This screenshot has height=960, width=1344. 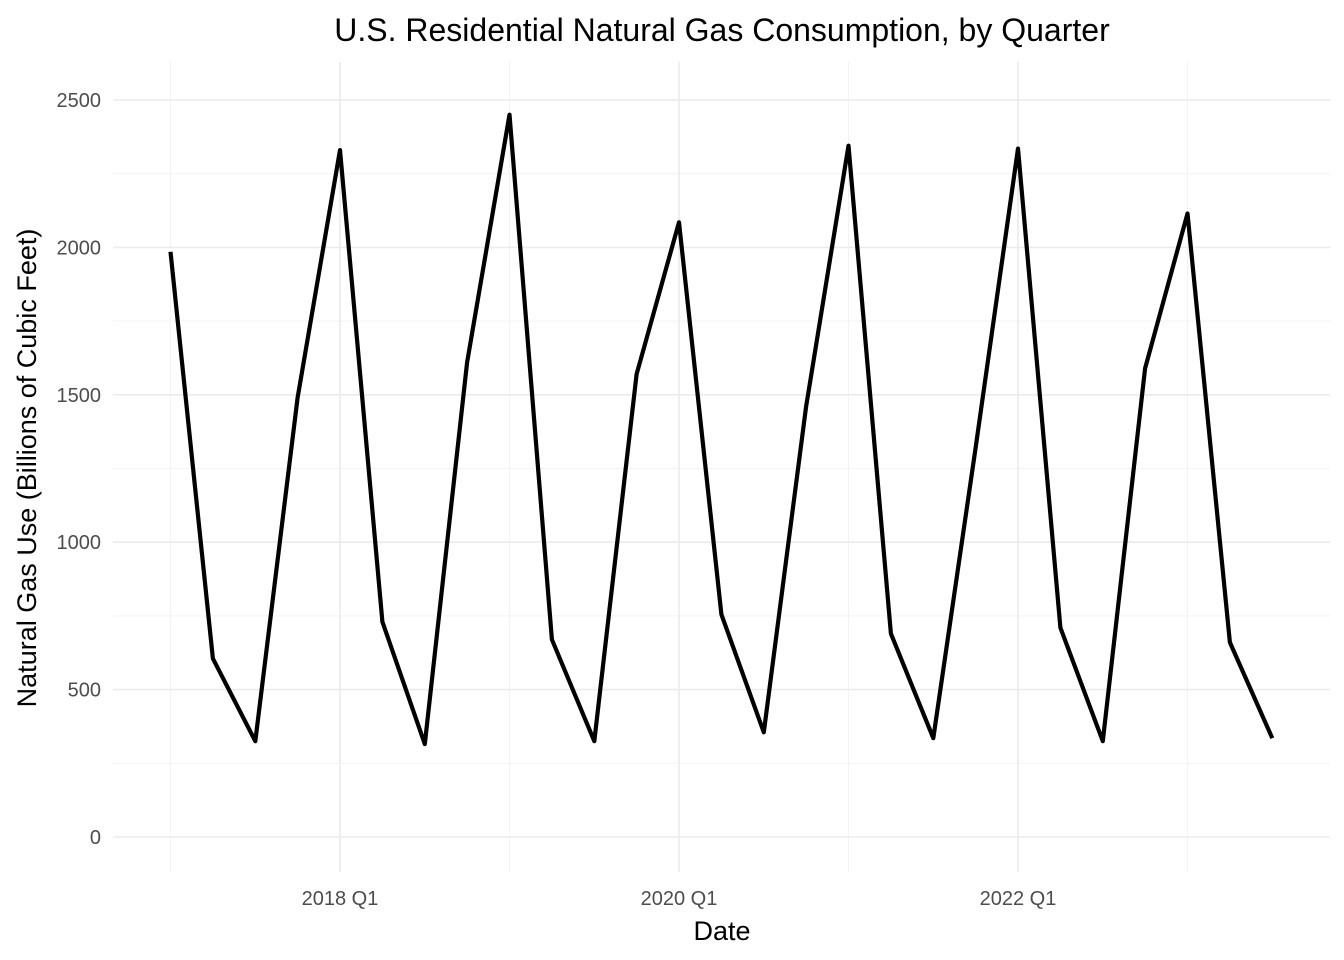 What do you see at coordinates (340, 899) in the screenshot?
I see `x-tick-label: 2018 Q1` at bounding box center [340, 899].